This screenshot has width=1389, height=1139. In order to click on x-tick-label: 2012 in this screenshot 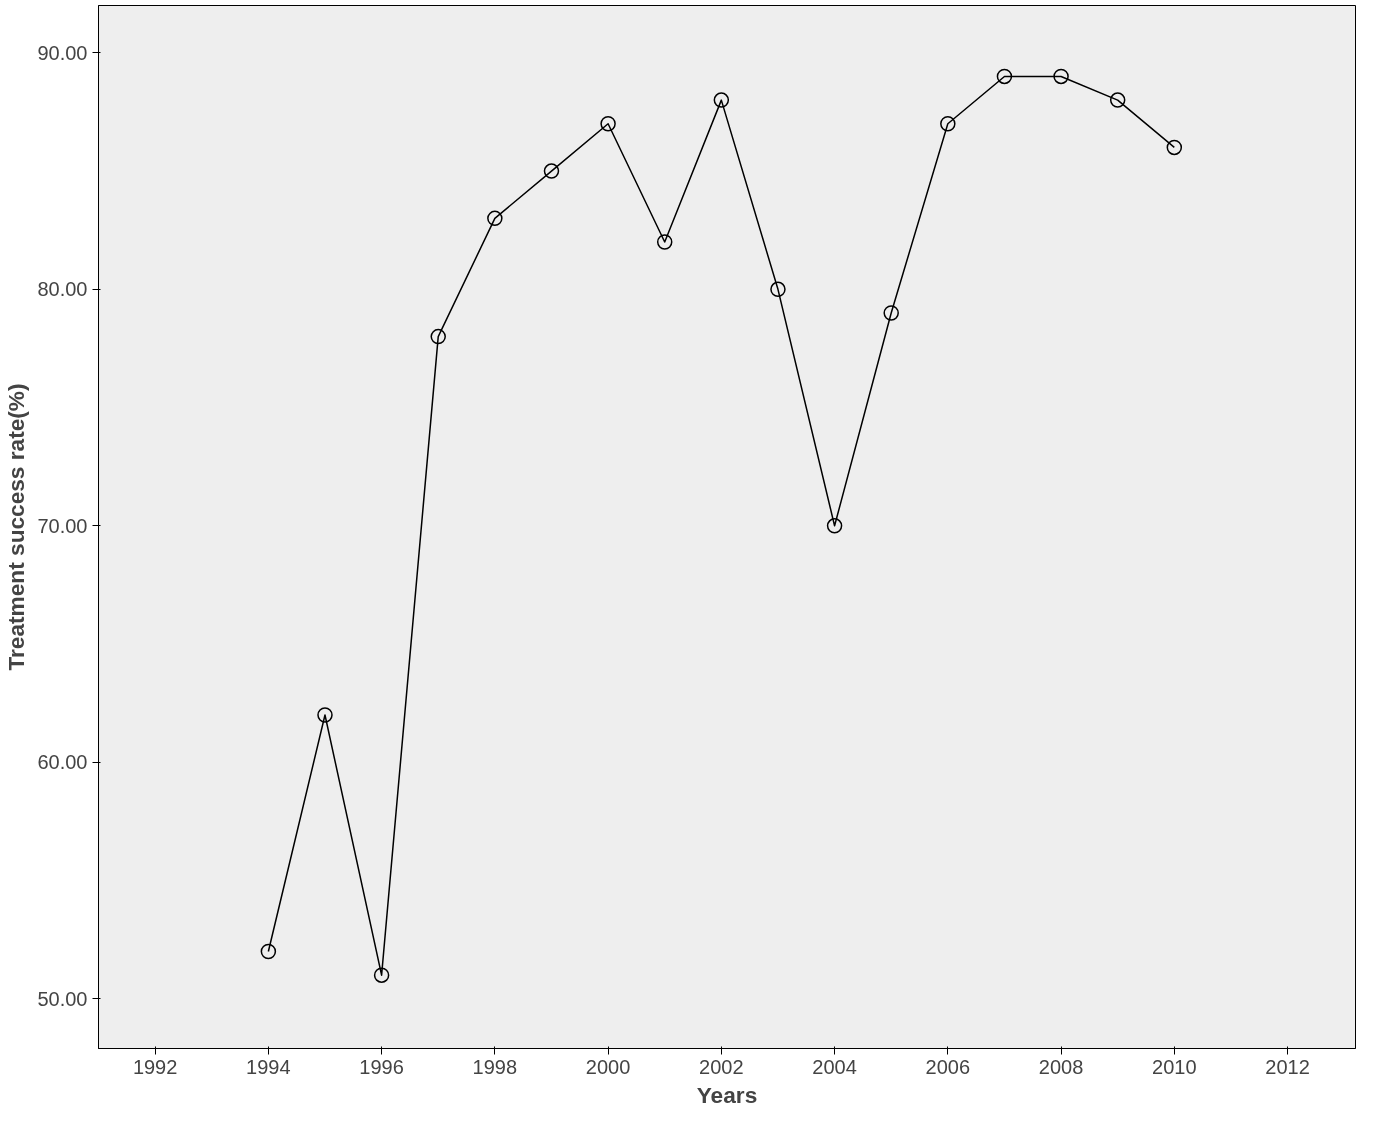, I will do `click(1287, 1066)`.